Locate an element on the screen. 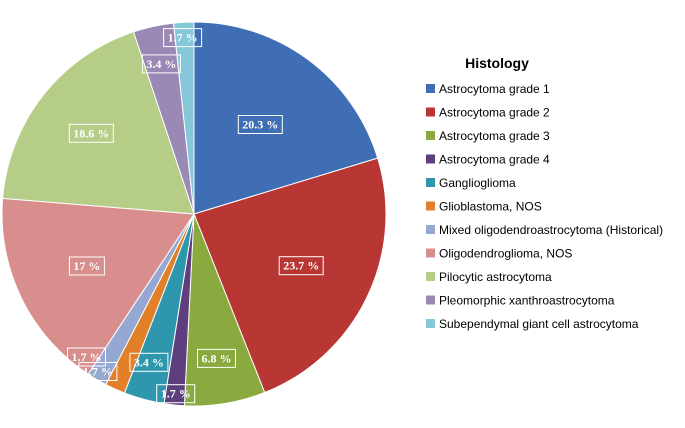  legend-item: Pilocytic astrocytoma is located at coordinates (489, 277).